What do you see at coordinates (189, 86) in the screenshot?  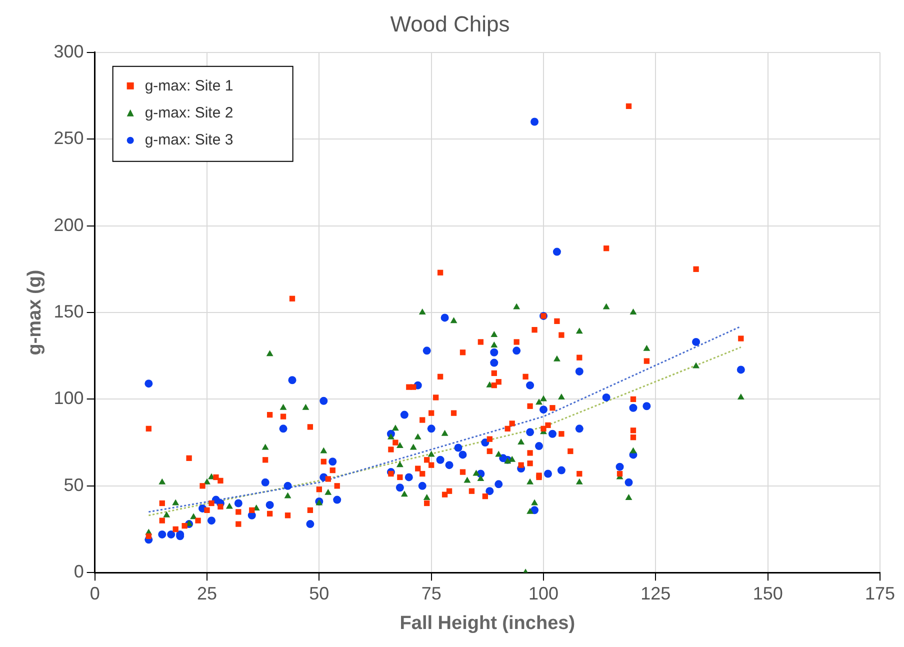 I see `legend-label: g-max: Site 1` at bounding box center [189, 86].